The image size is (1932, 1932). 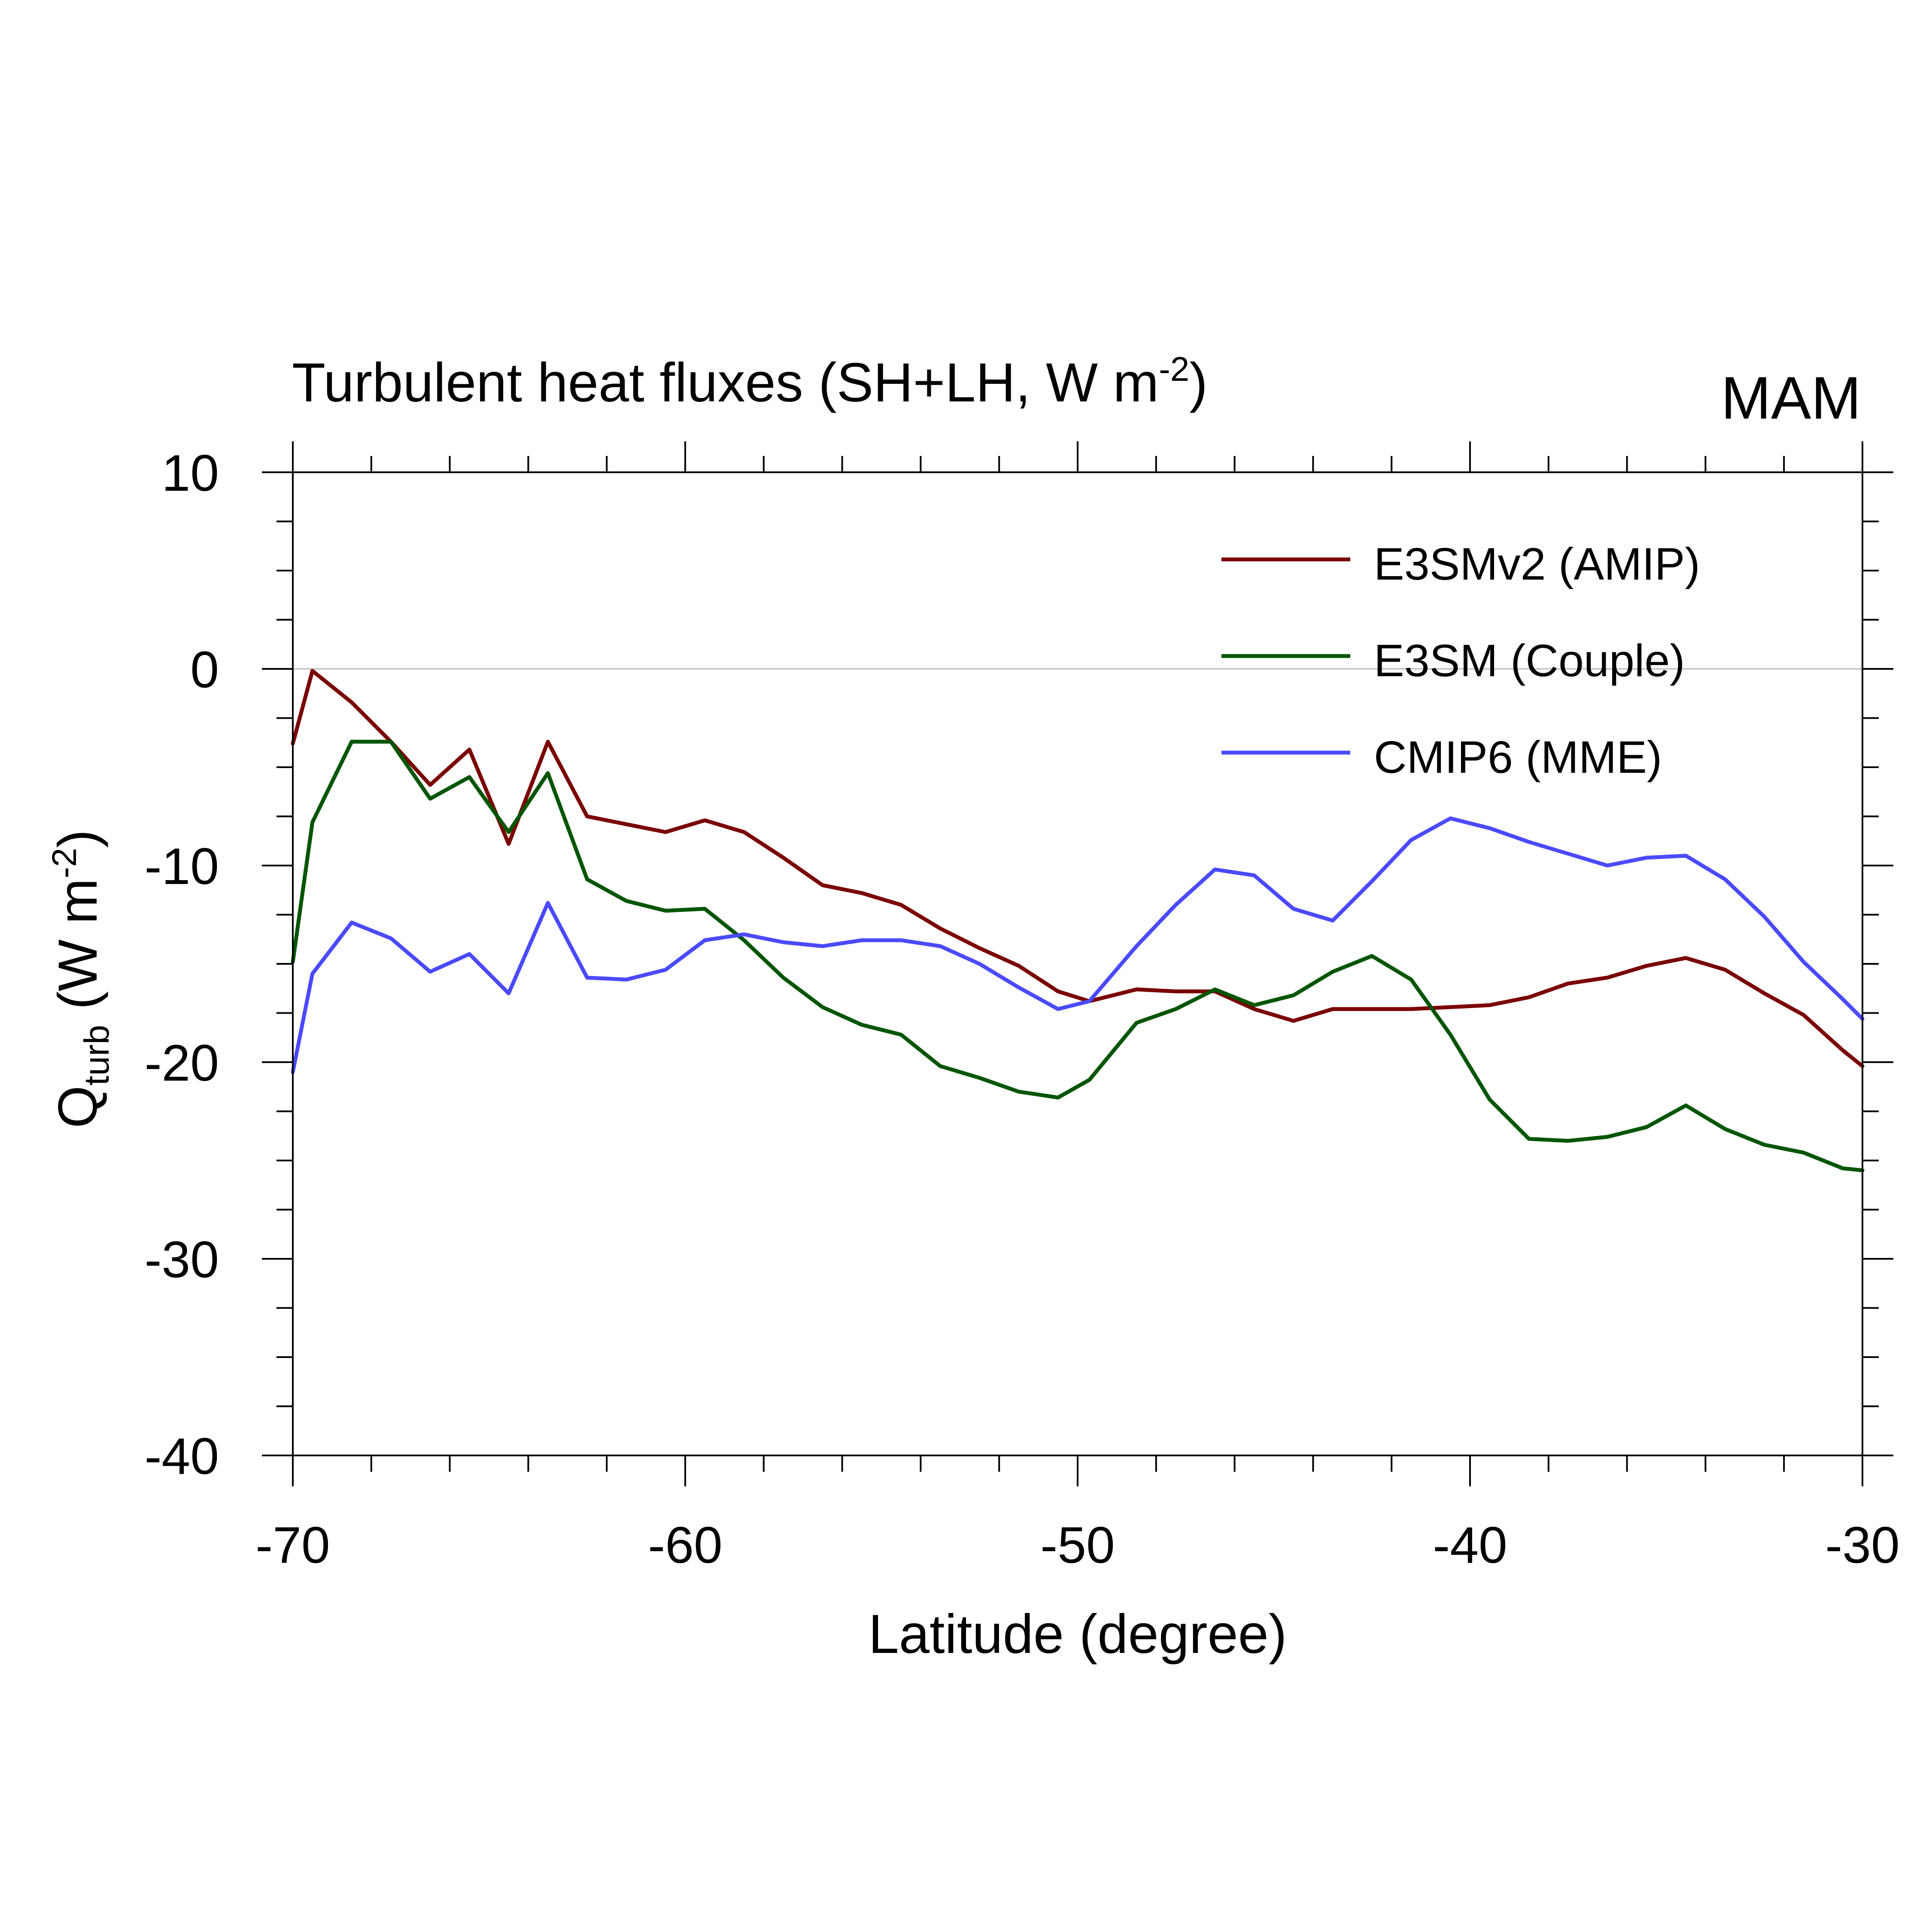 I want to click on x-tick-labels: -70 -60 -50 -40 -30, so click(x=1077, y=1545).